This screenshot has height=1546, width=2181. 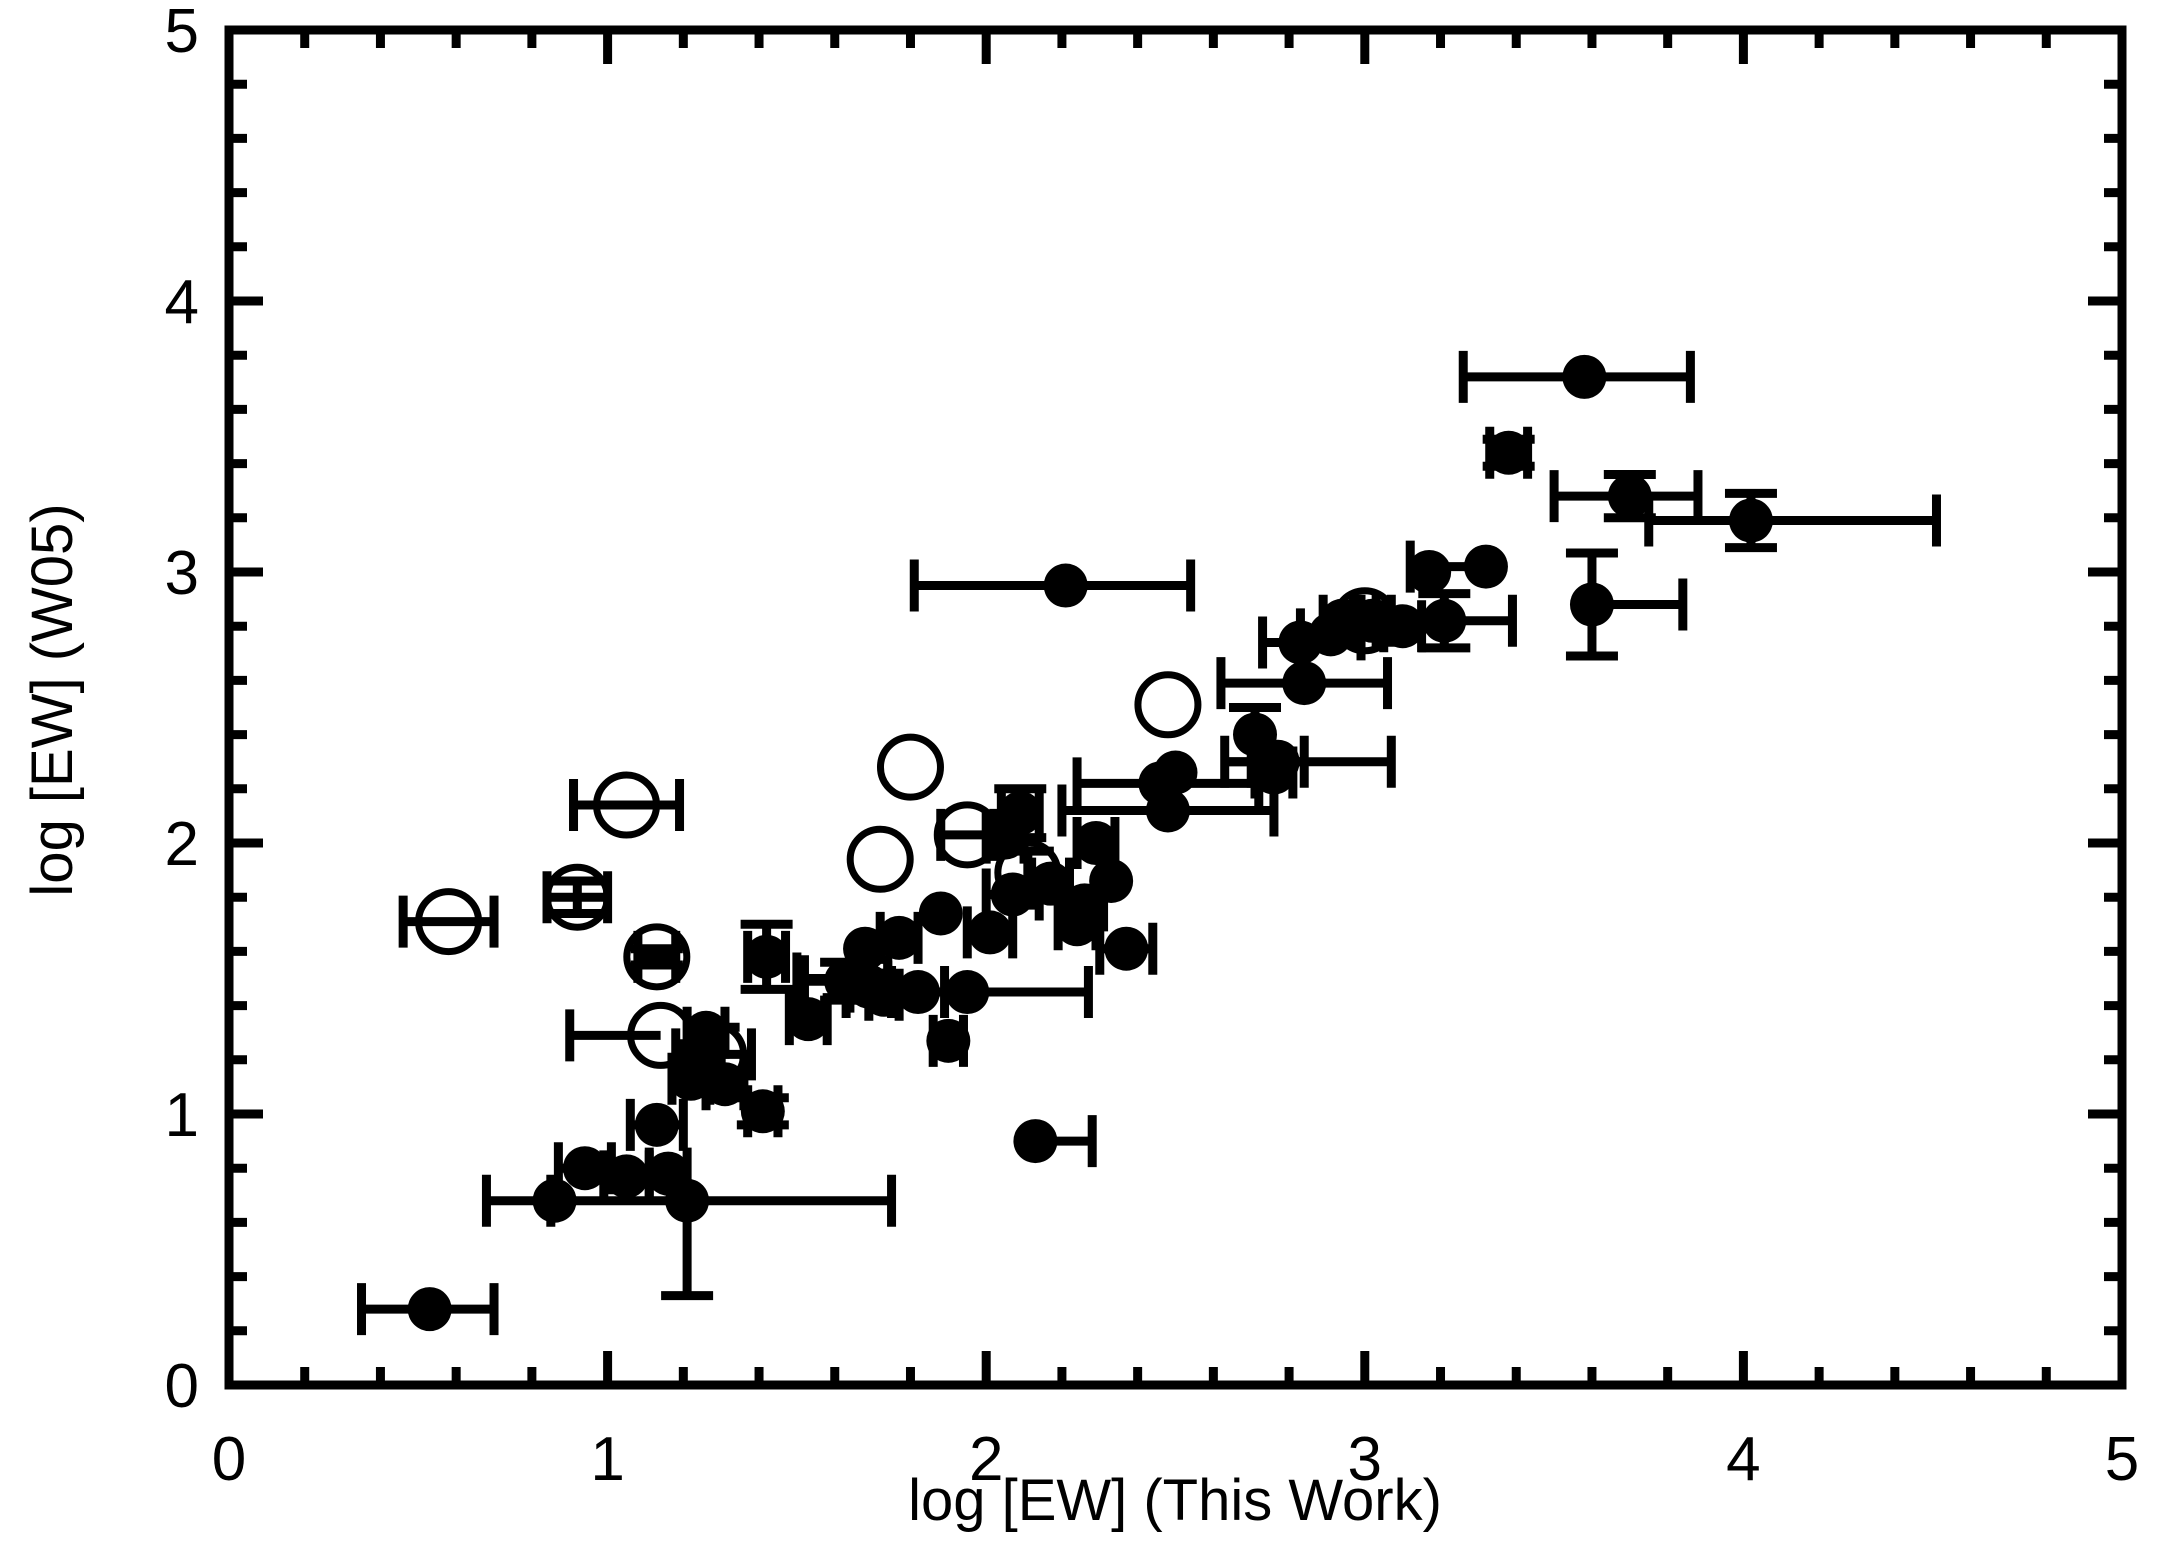 I want to click on x-tick-label: 4, so click(x=1743, y=1459).